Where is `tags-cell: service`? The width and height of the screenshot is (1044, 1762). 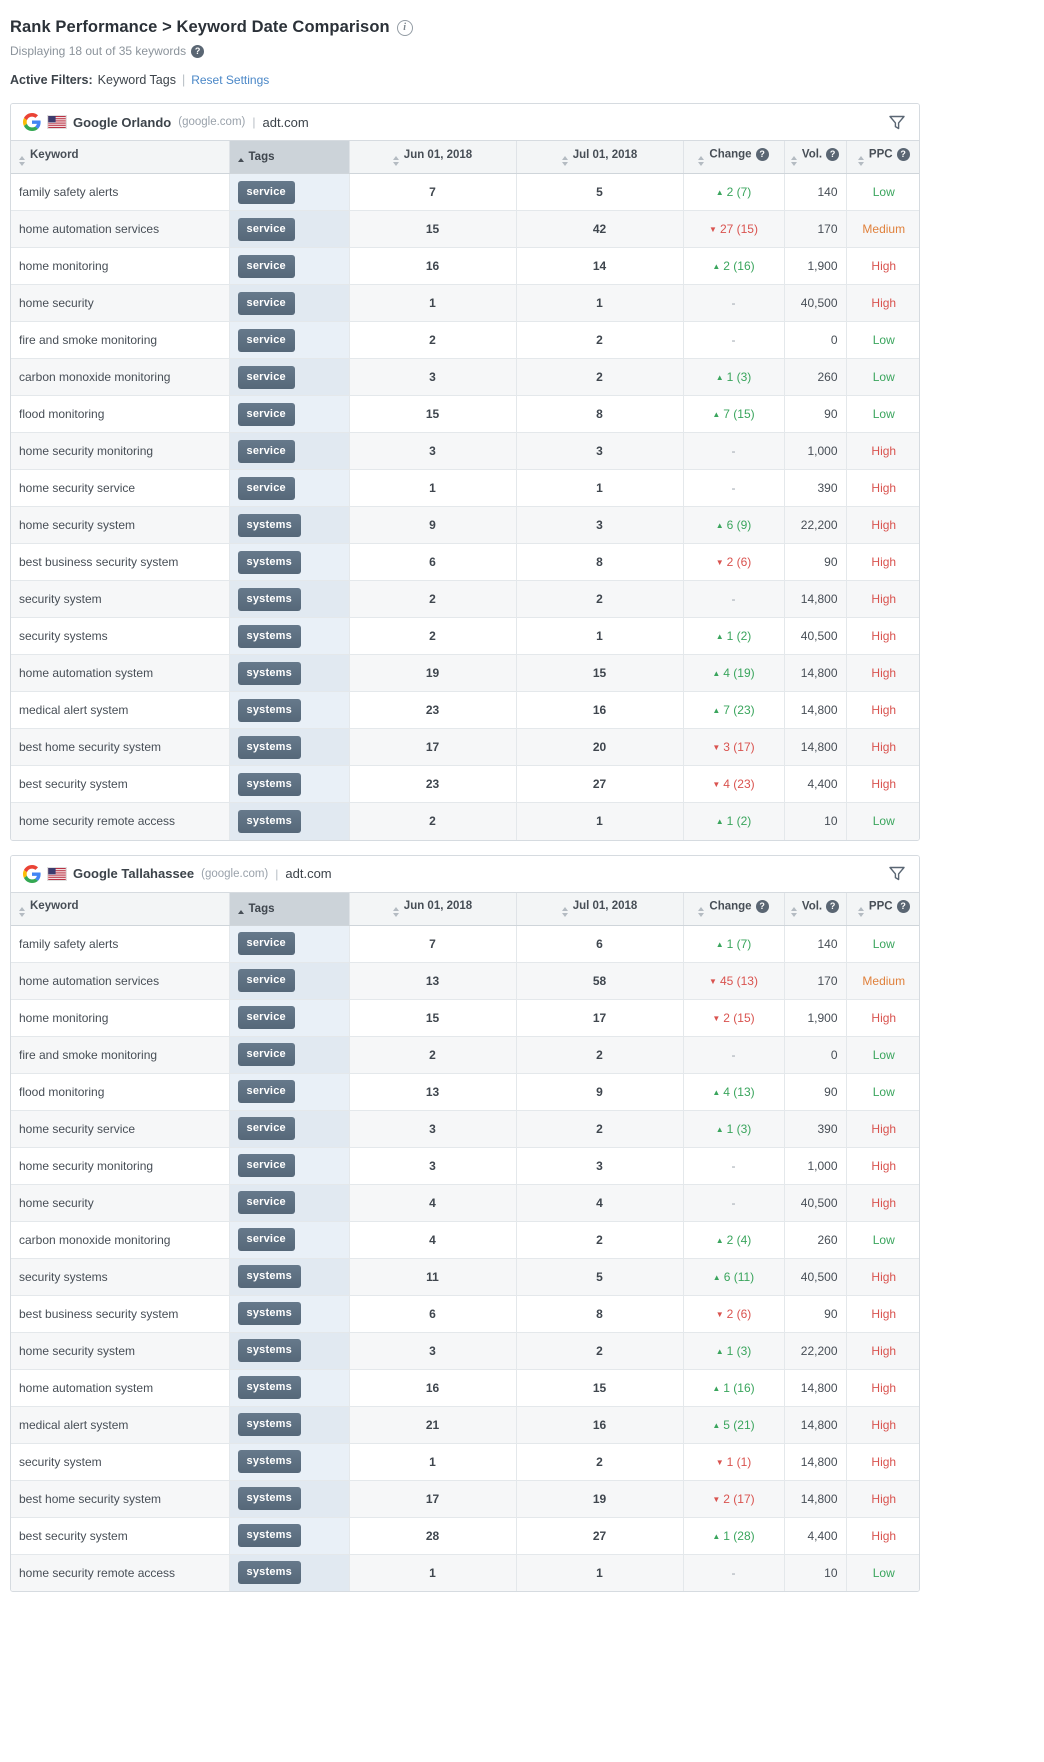 tags-cell: service is located at coordinates (288, 1240).